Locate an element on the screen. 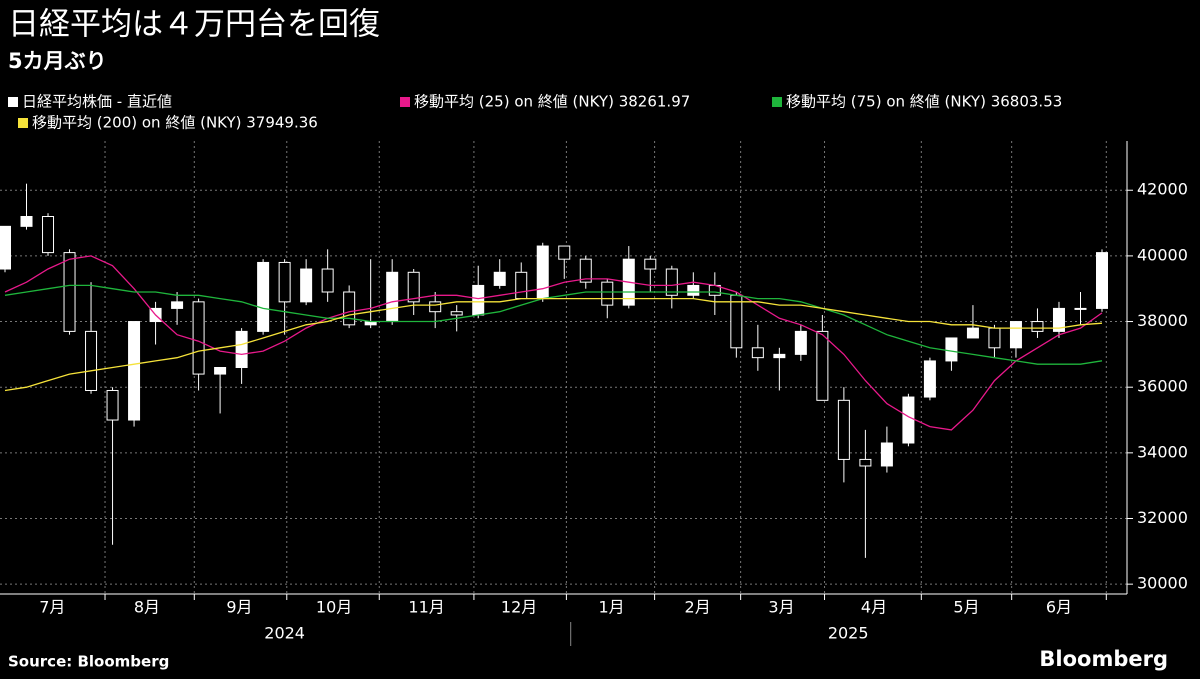  year-label: 2025 is located at coordinates (848, 633).